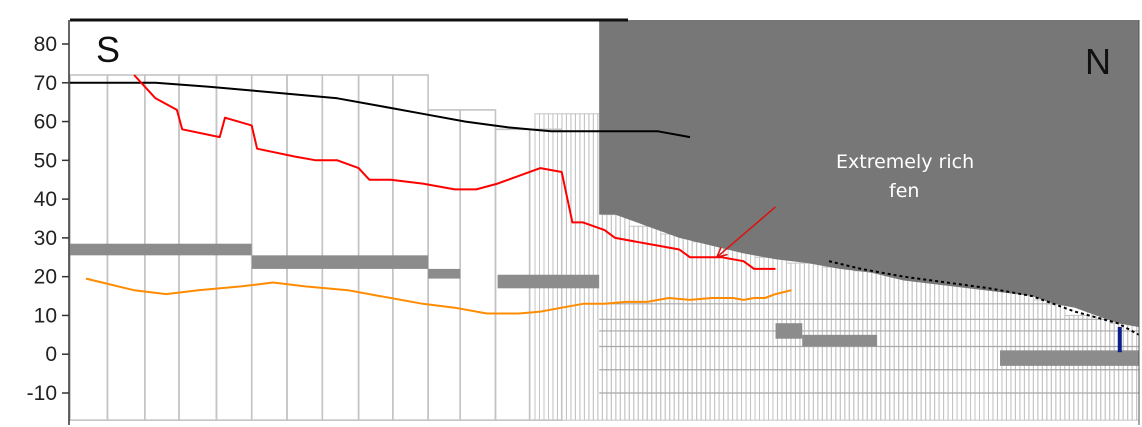 The width and height of the screenshot is (1142, 427). I want to click on annotation-arrow-layer, so click(746, 232).